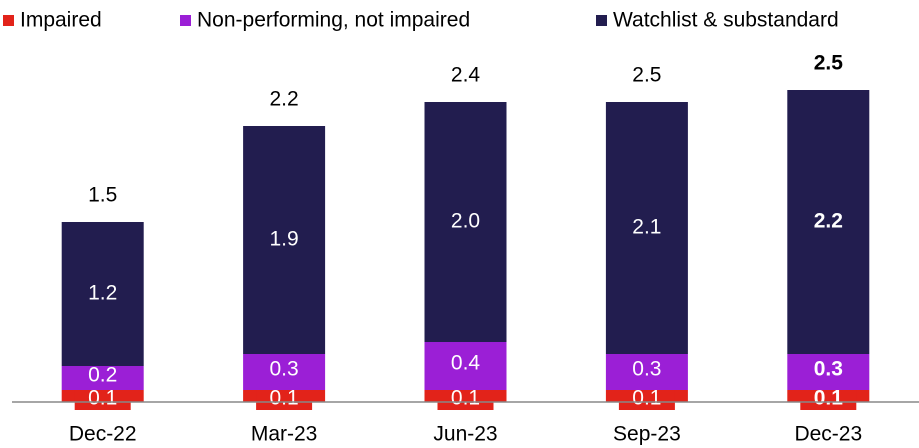  I want to click on data-label: 2.1, so click(646, 227).